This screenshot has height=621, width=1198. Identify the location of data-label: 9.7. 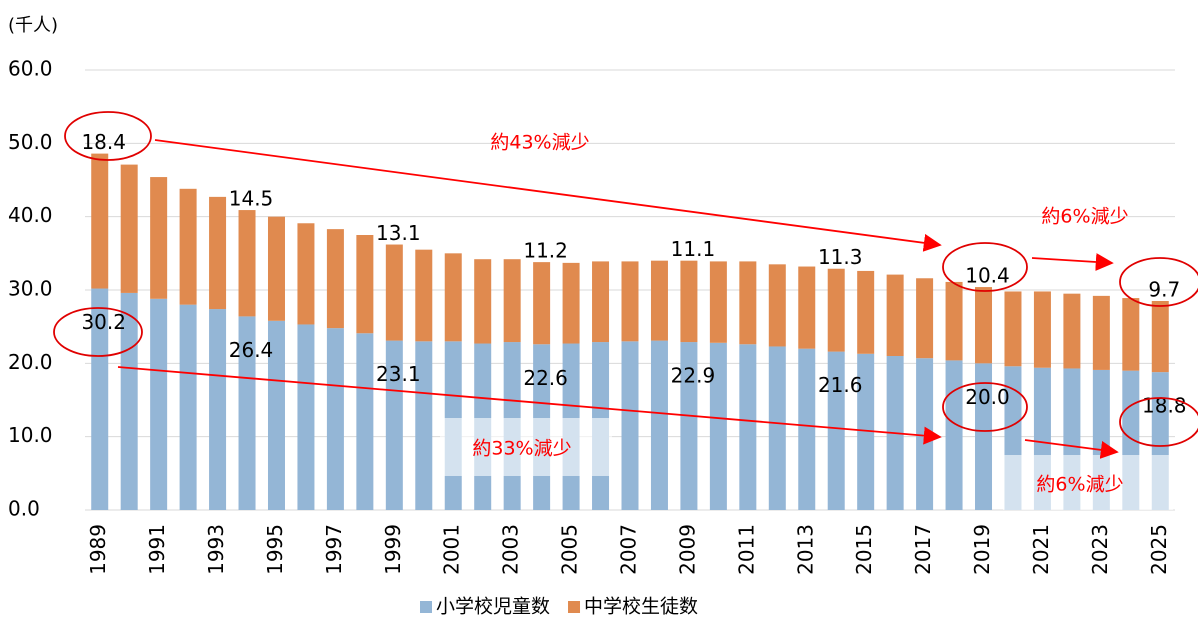
(1164, 290).